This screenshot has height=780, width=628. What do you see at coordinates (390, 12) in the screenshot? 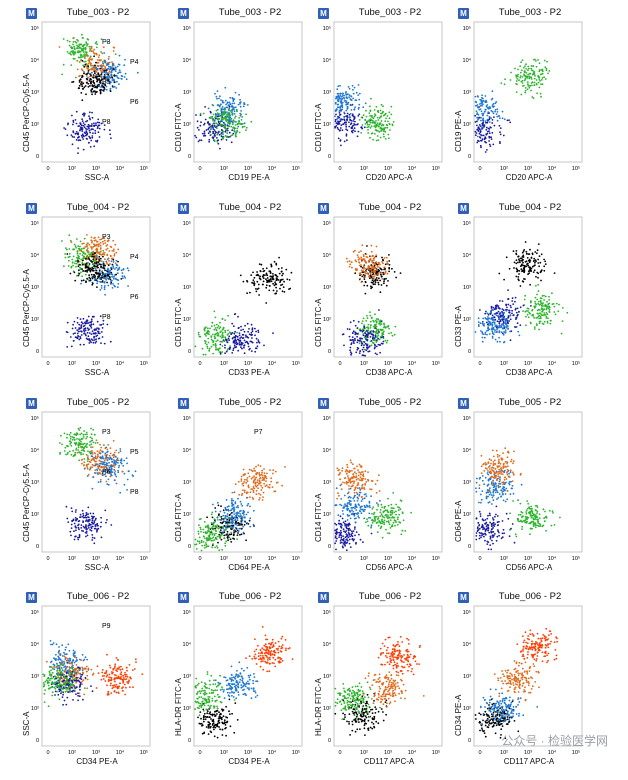
I see `plot-title: Tube_003 - P2` at bounding box center [390, 12].